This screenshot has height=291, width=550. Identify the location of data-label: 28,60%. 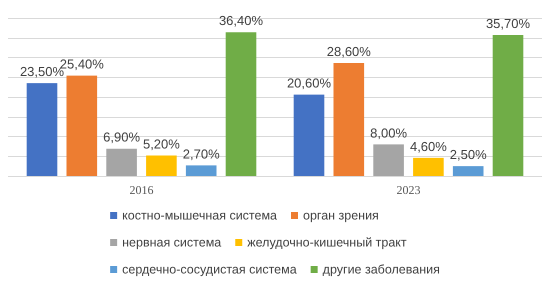
(349, 52).